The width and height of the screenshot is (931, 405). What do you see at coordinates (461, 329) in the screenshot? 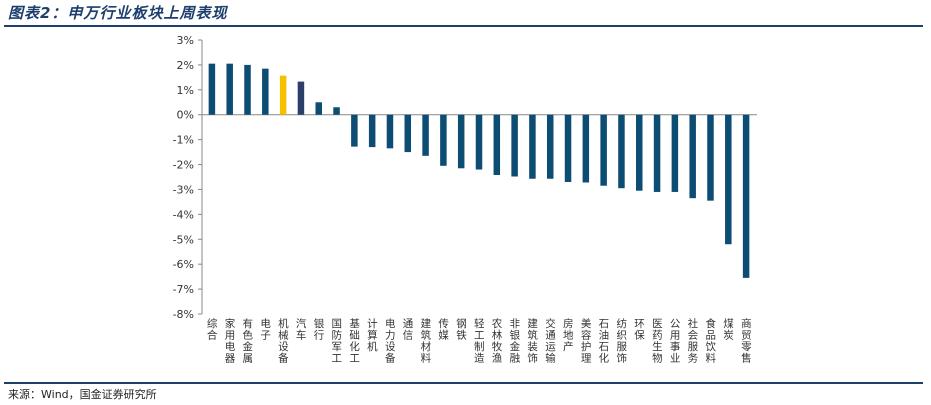
I see `category-label: 钢铁` at bounding box center [461, 329].